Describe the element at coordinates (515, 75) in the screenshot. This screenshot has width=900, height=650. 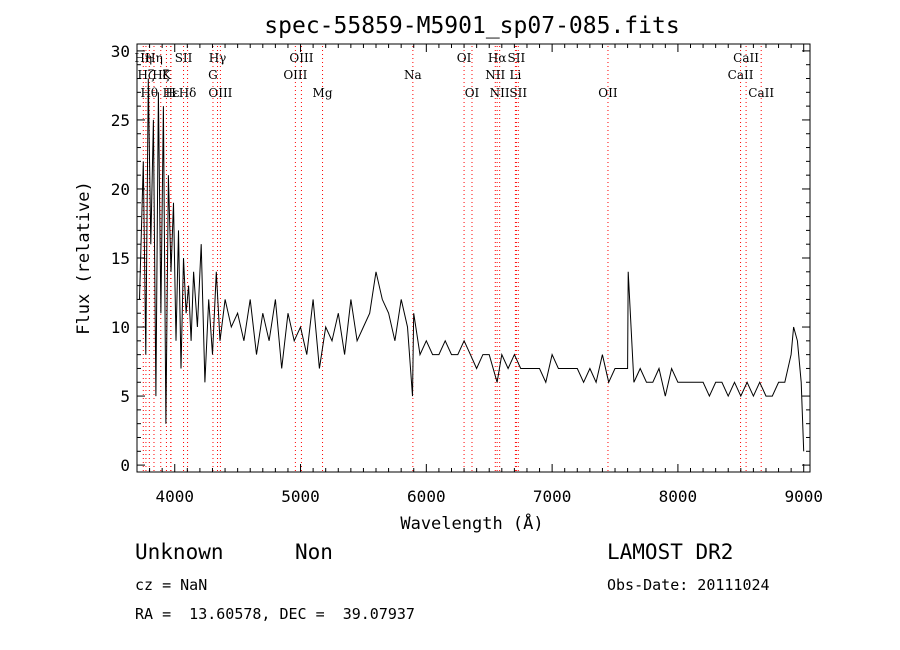
I see `line-marker-label: Li` at that location.